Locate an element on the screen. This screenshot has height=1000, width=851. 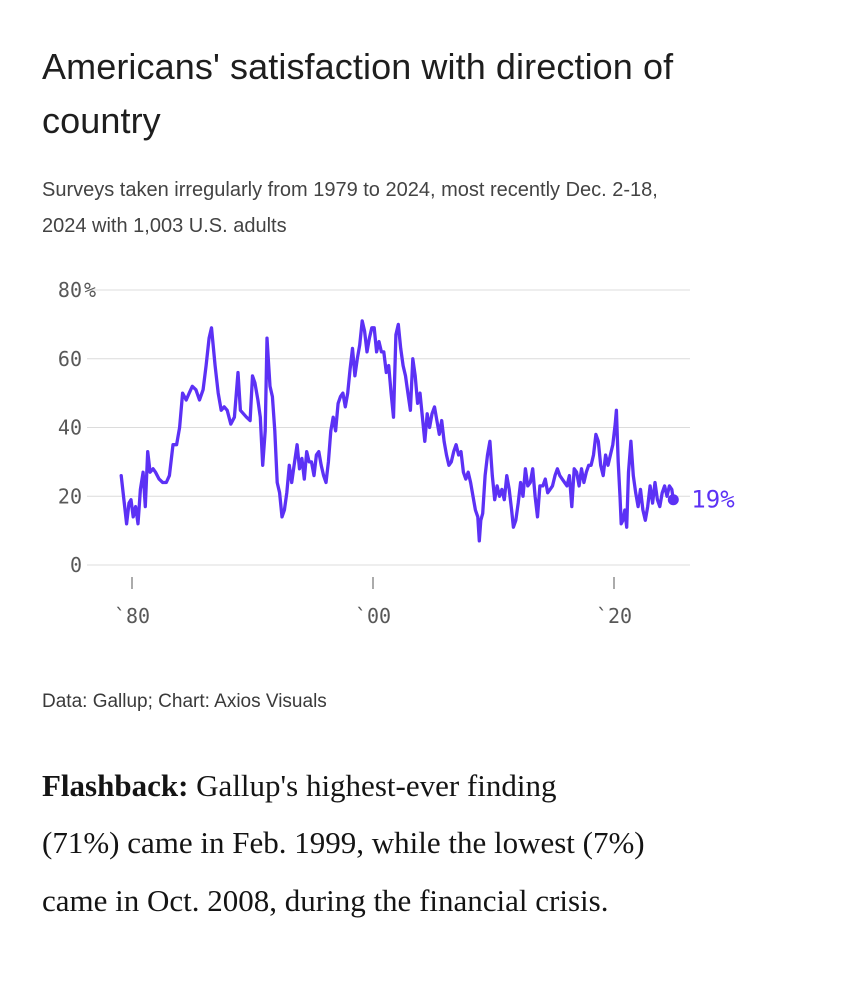
latest-value-label: 19% is located at coordinates (713, 500).